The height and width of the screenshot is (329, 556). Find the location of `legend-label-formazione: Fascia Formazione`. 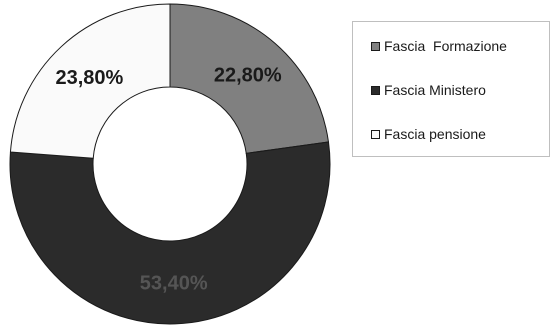

legend-label-formazione: Fascia Formazione is located at coordinates (445, 46).